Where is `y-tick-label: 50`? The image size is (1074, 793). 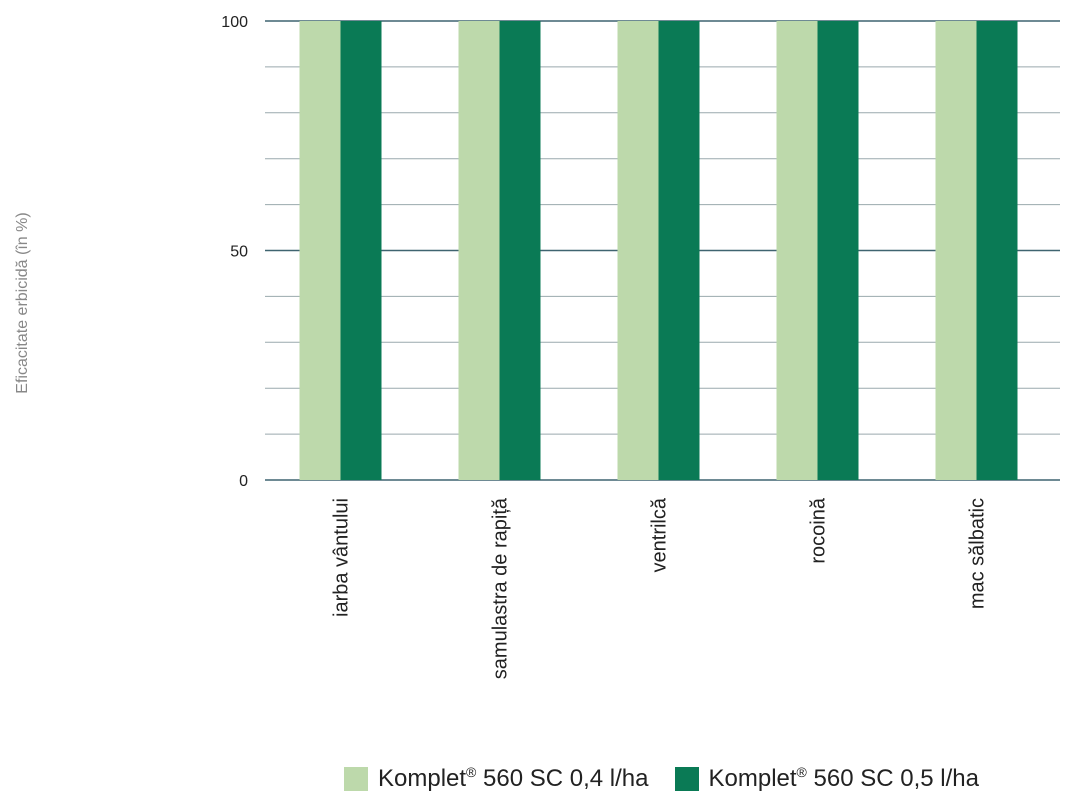
y-tick-label: 50 is located at coordinates (239, 252).